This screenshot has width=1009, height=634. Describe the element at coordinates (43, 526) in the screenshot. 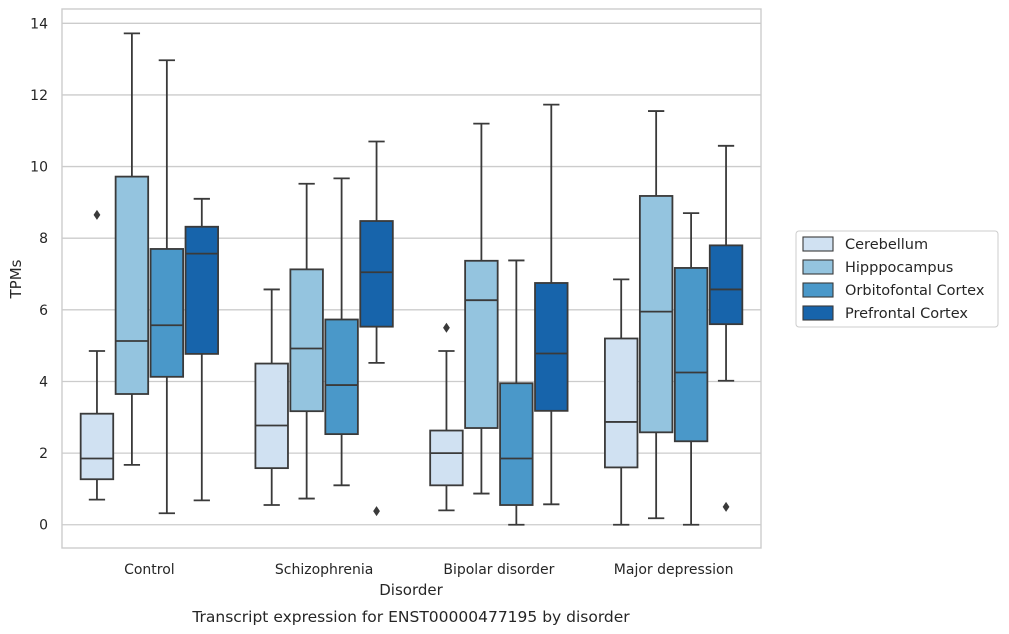

I see `y-tick-label: 0` at that location.